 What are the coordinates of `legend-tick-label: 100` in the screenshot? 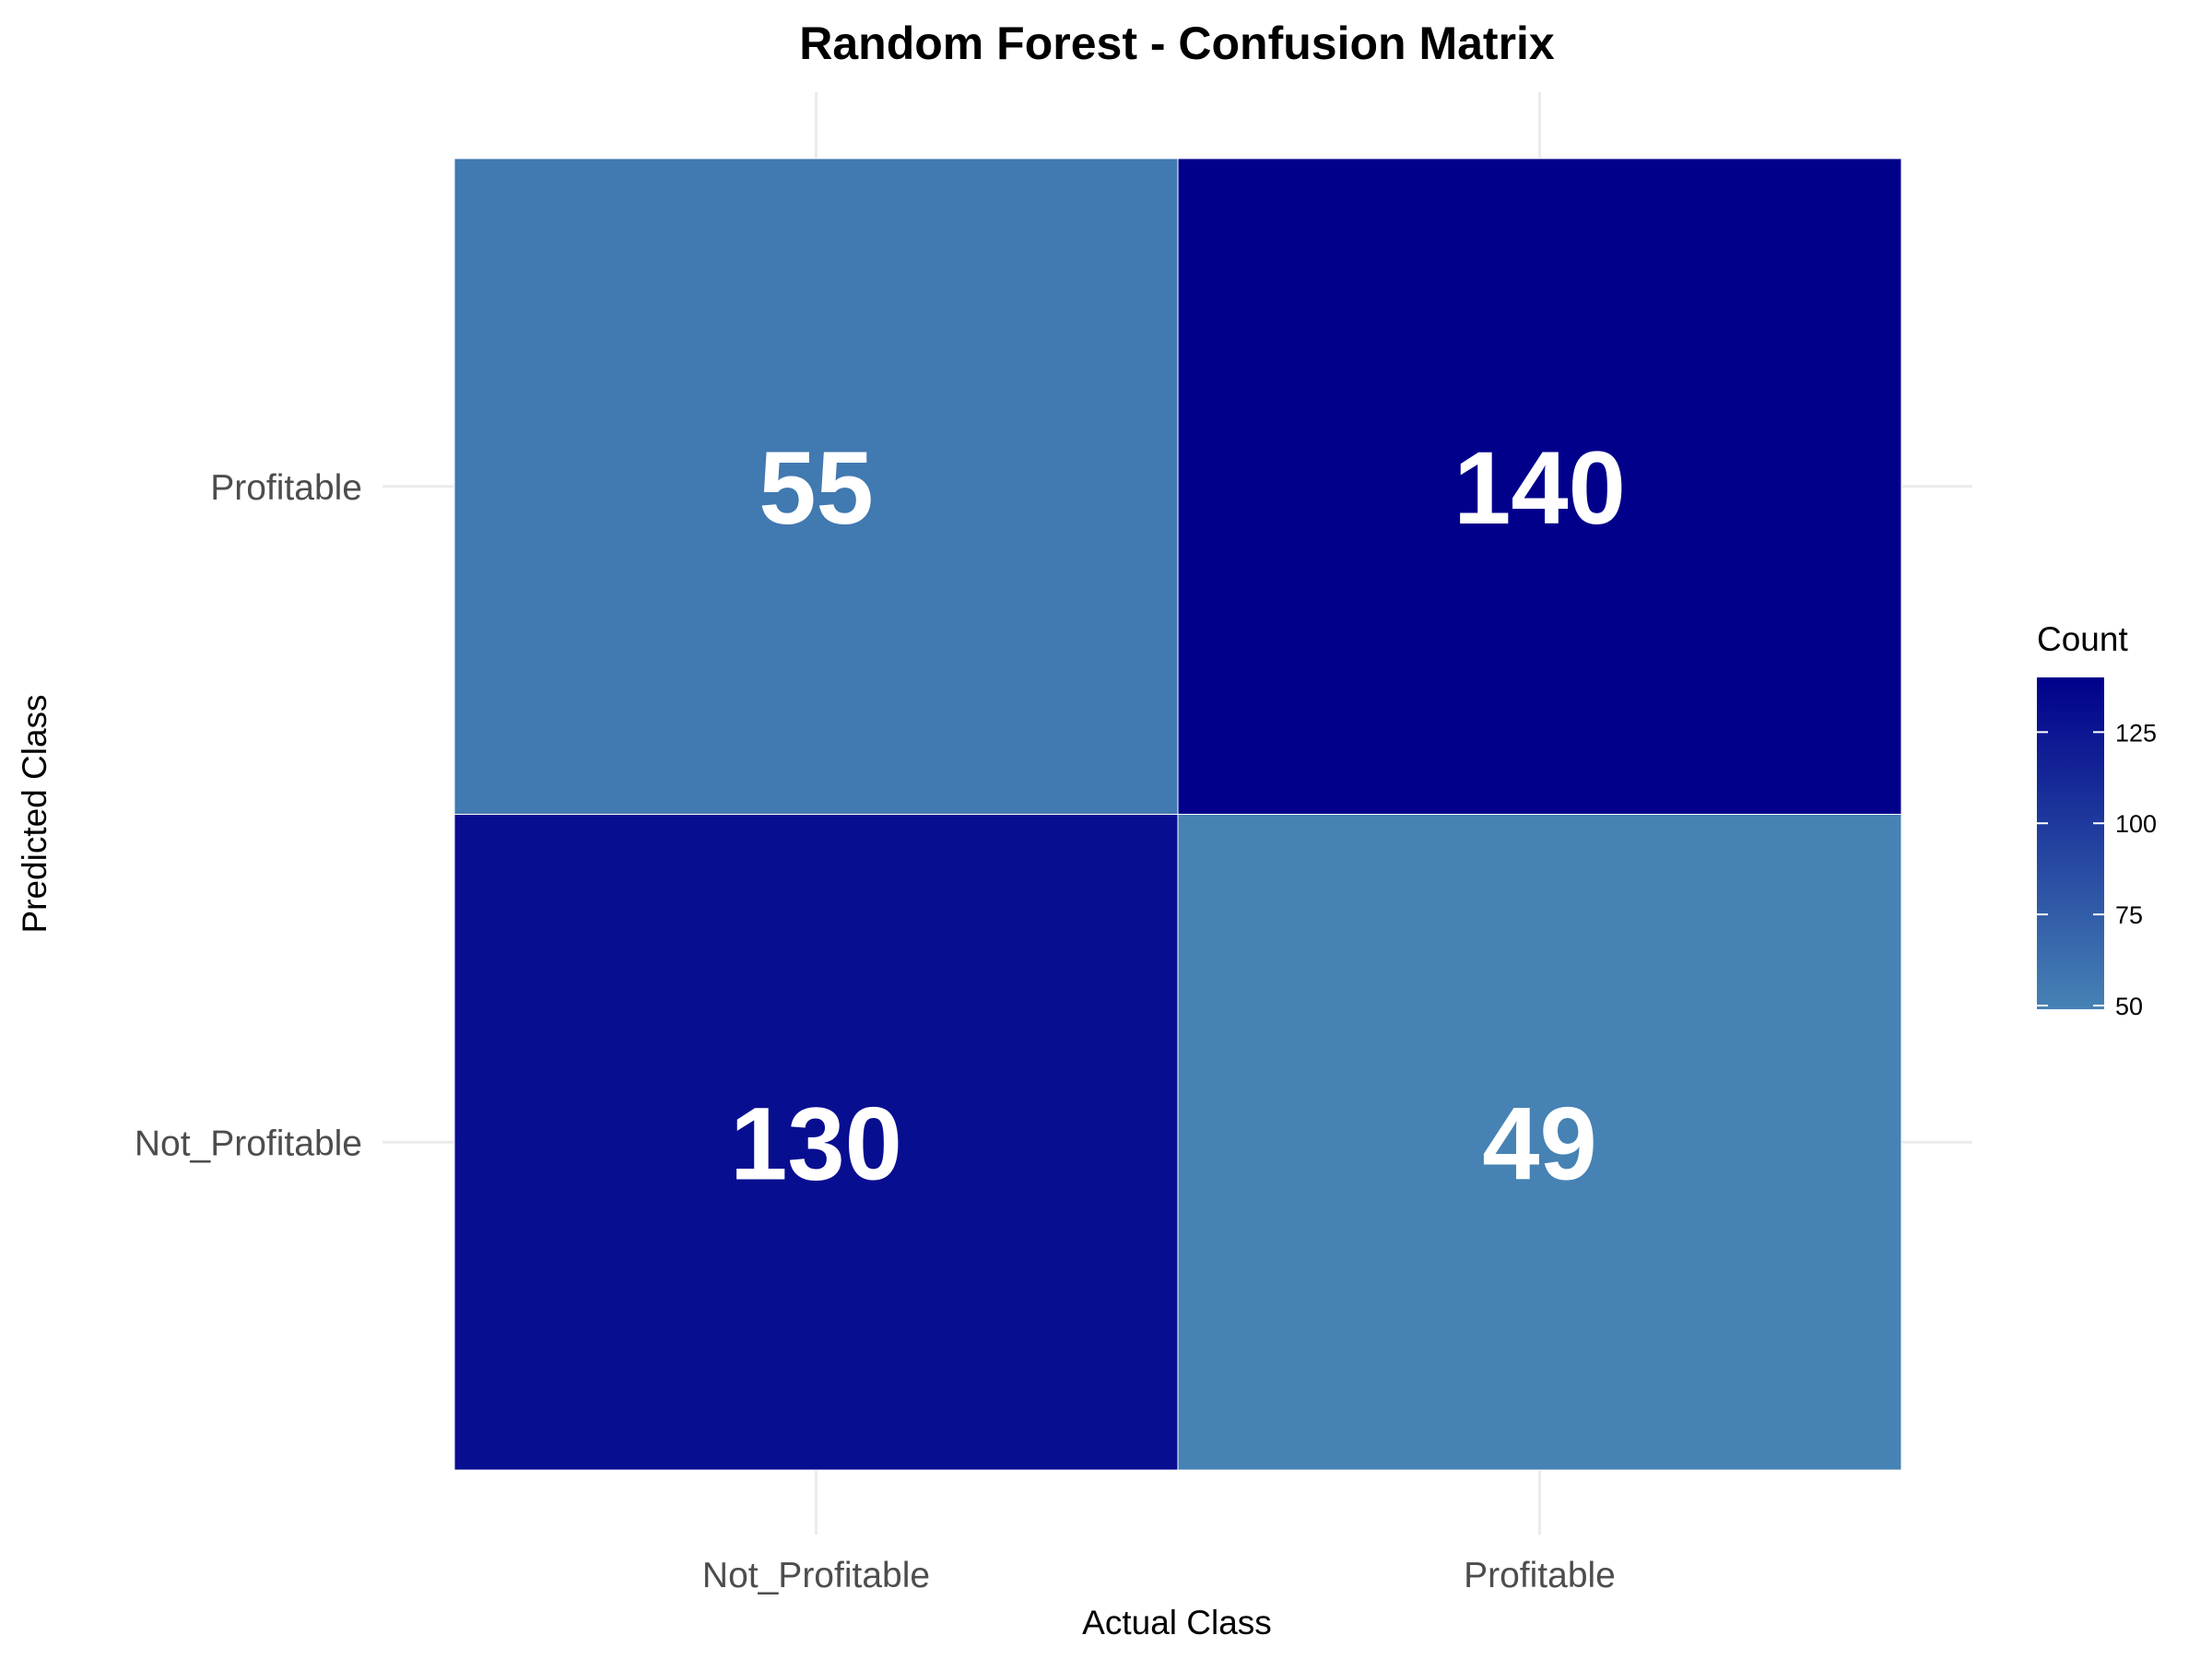 It's located at (2136, 824).